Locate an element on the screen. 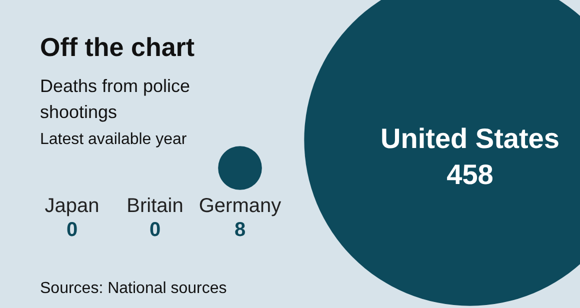  category-label: Britain is located at coordinates (155, 206).